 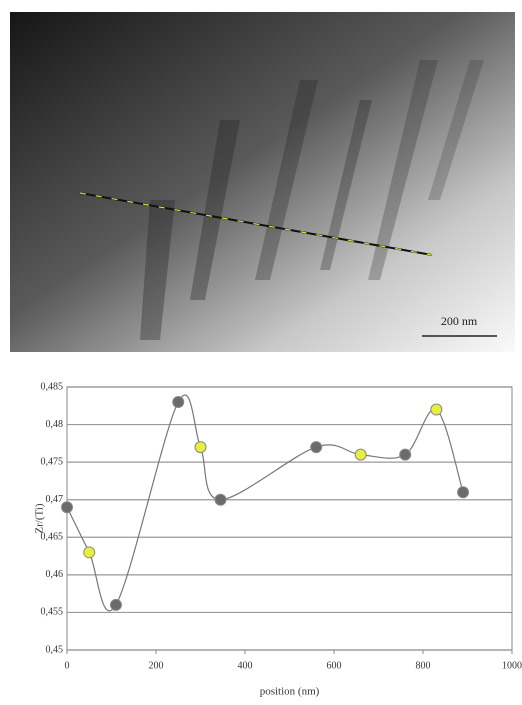 I want to click on scale-label: 200 nm, so click(x=459, y=321).